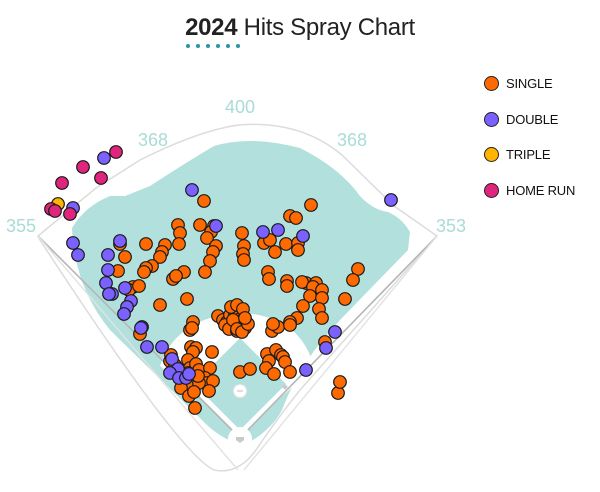  I want to click on legend-item-single: SINGLE, so click(529, 84).